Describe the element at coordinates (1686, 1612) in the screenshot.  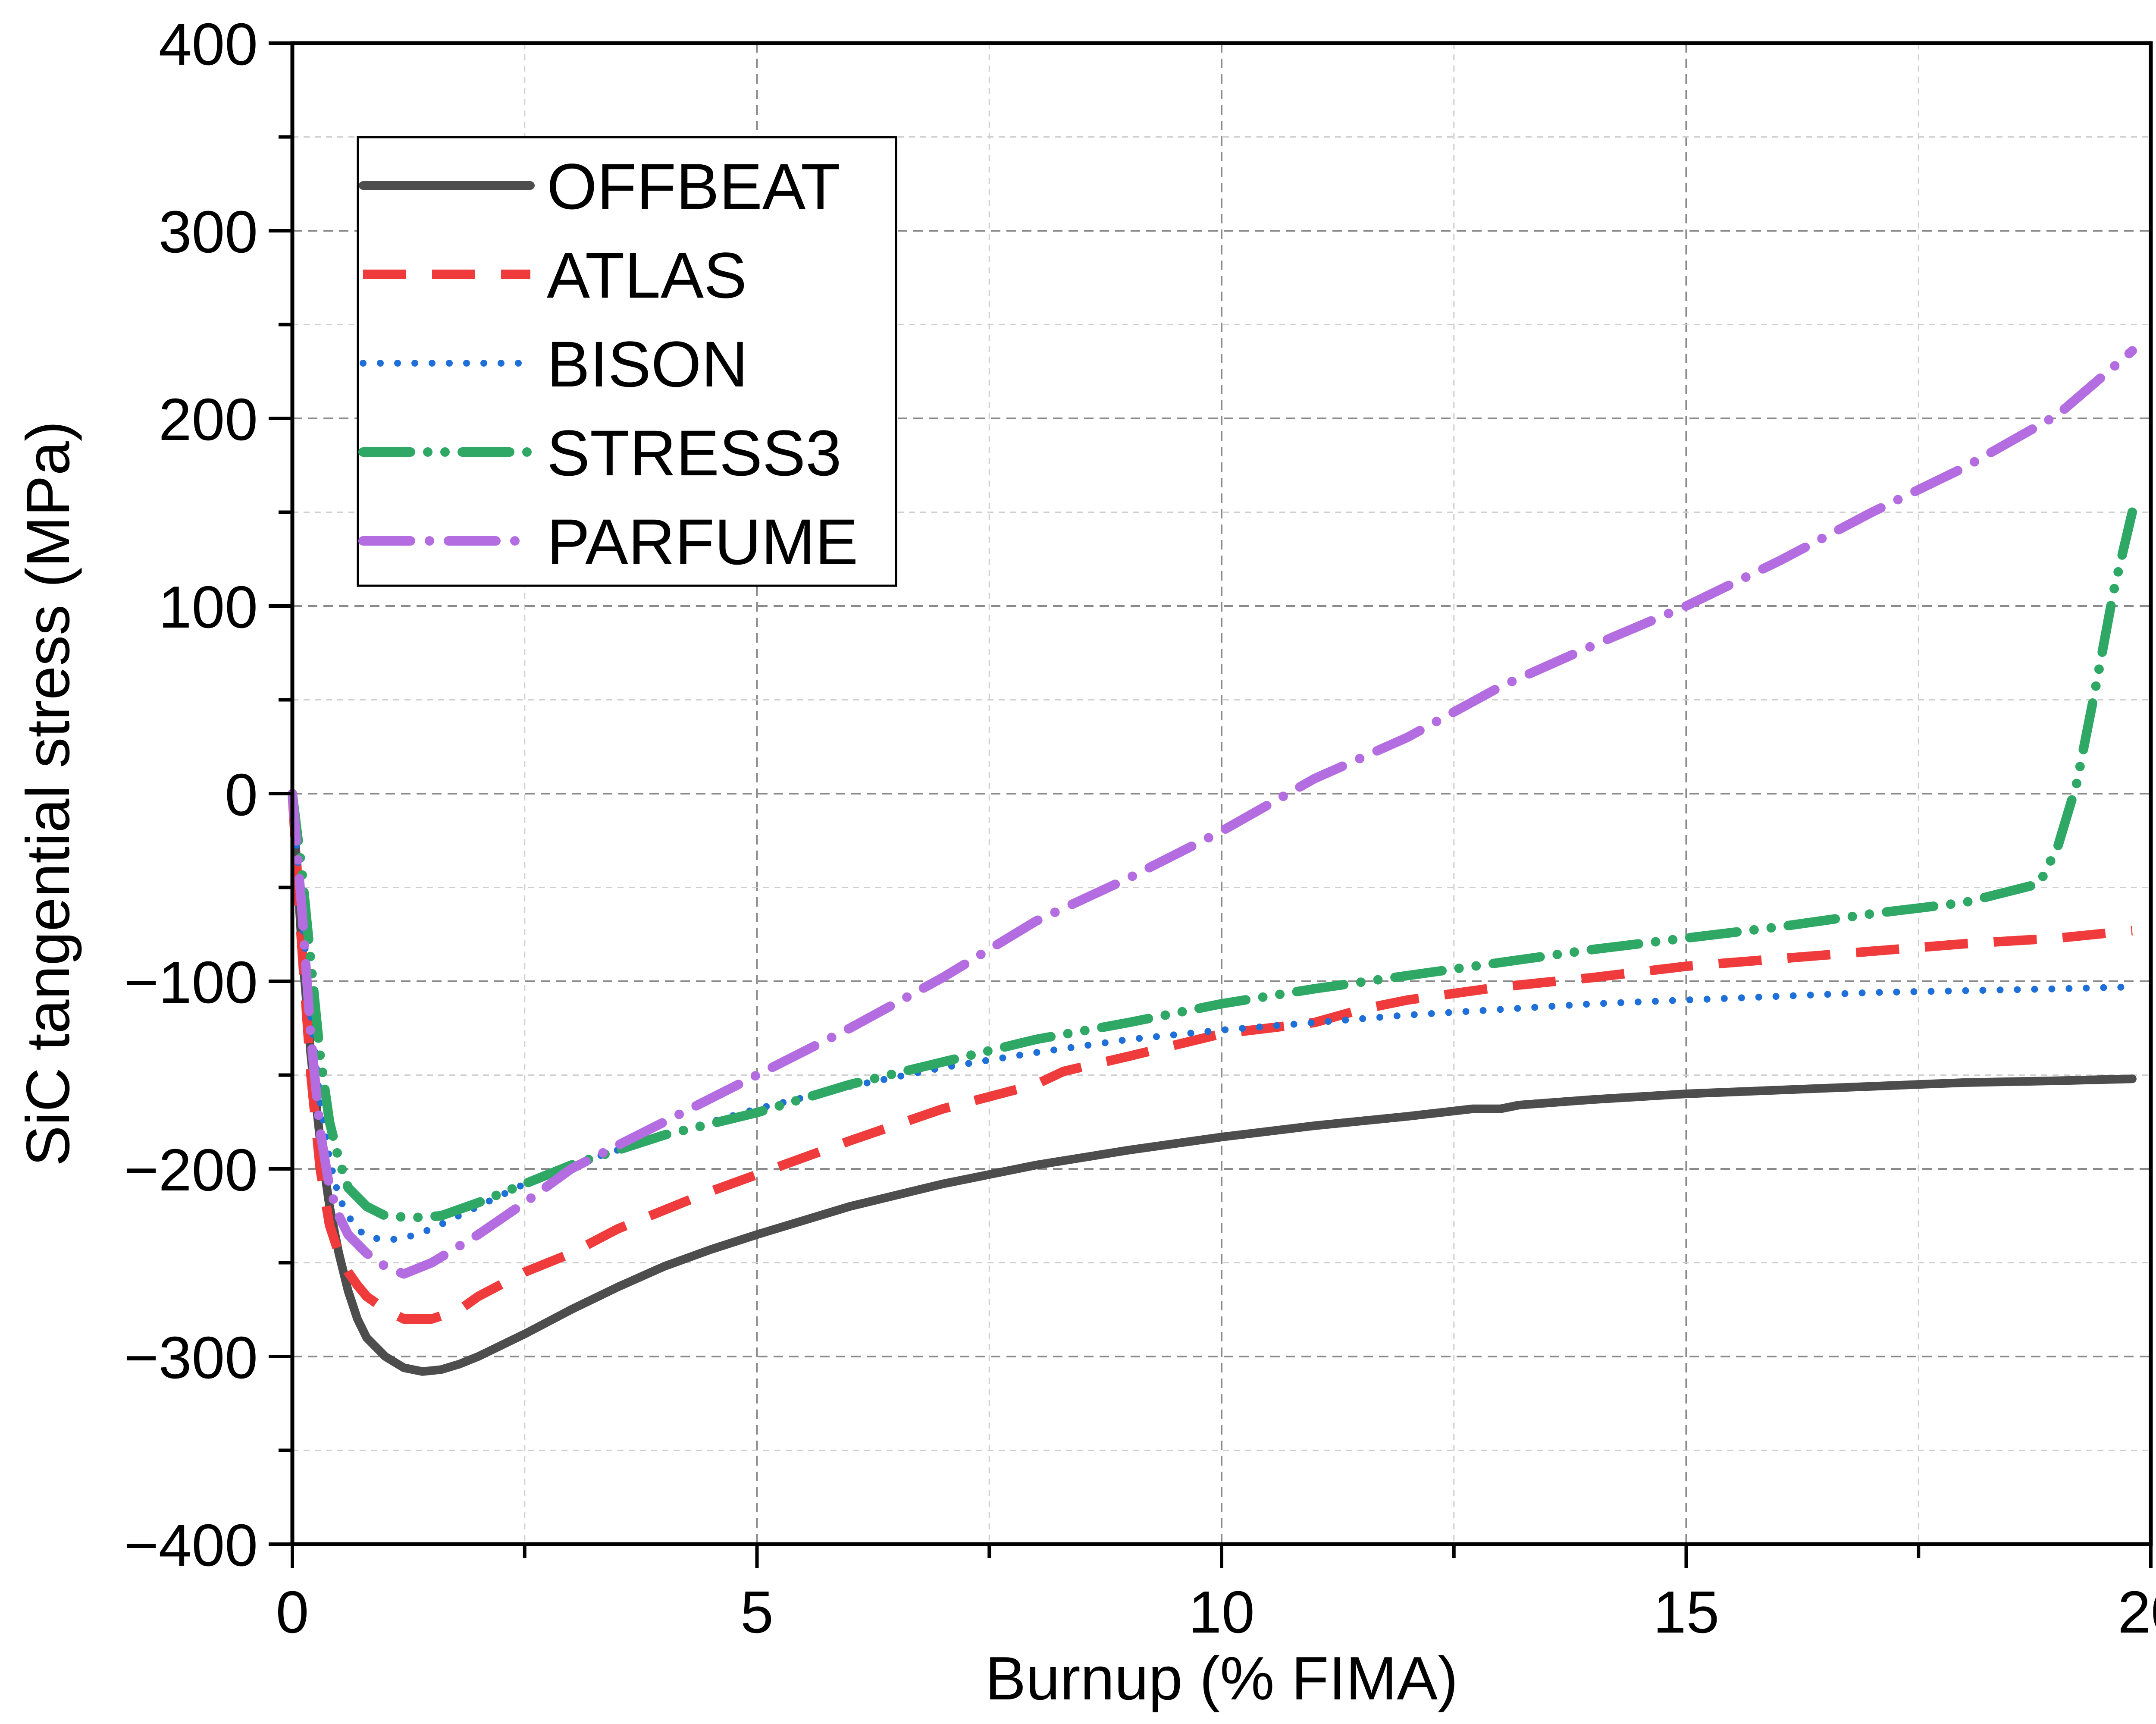
I see `x-tick-label: 15` at that location.